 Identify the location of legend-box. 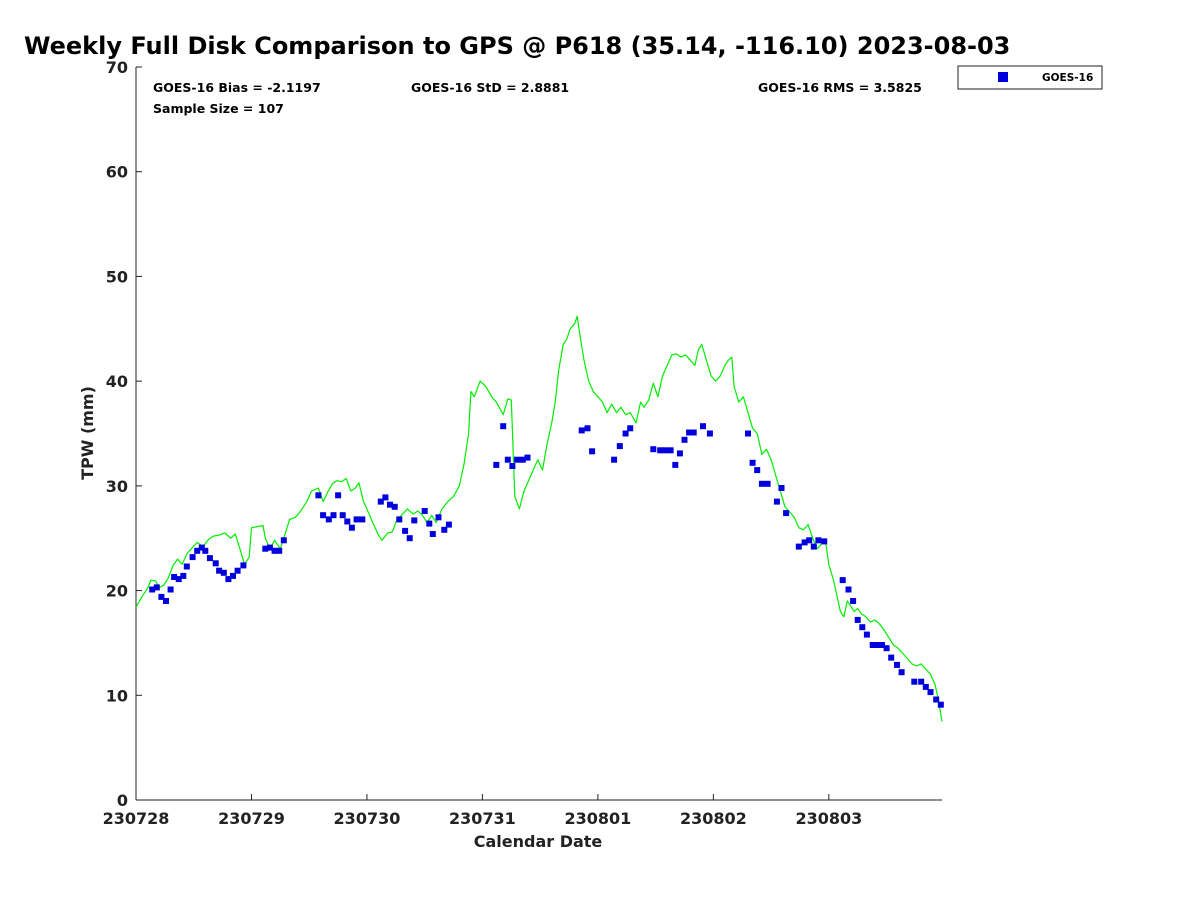
(1030, 77).